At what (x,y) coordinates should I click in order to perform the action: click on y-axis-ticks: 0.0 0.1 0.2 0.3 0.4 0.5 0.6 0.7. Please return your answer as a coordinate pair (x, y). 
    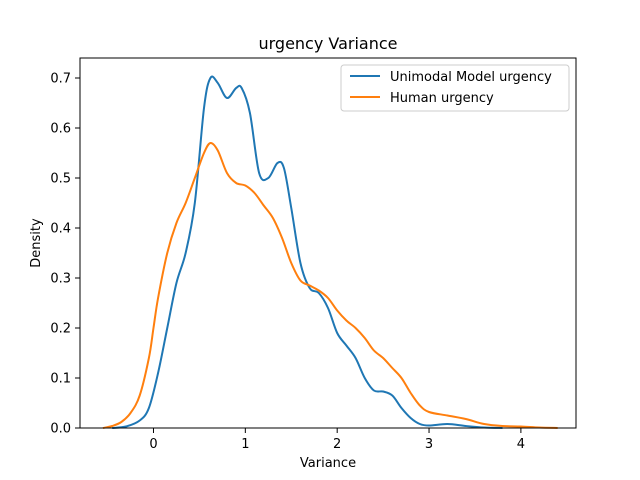
    Looking at the image, I should click on (65, 254).